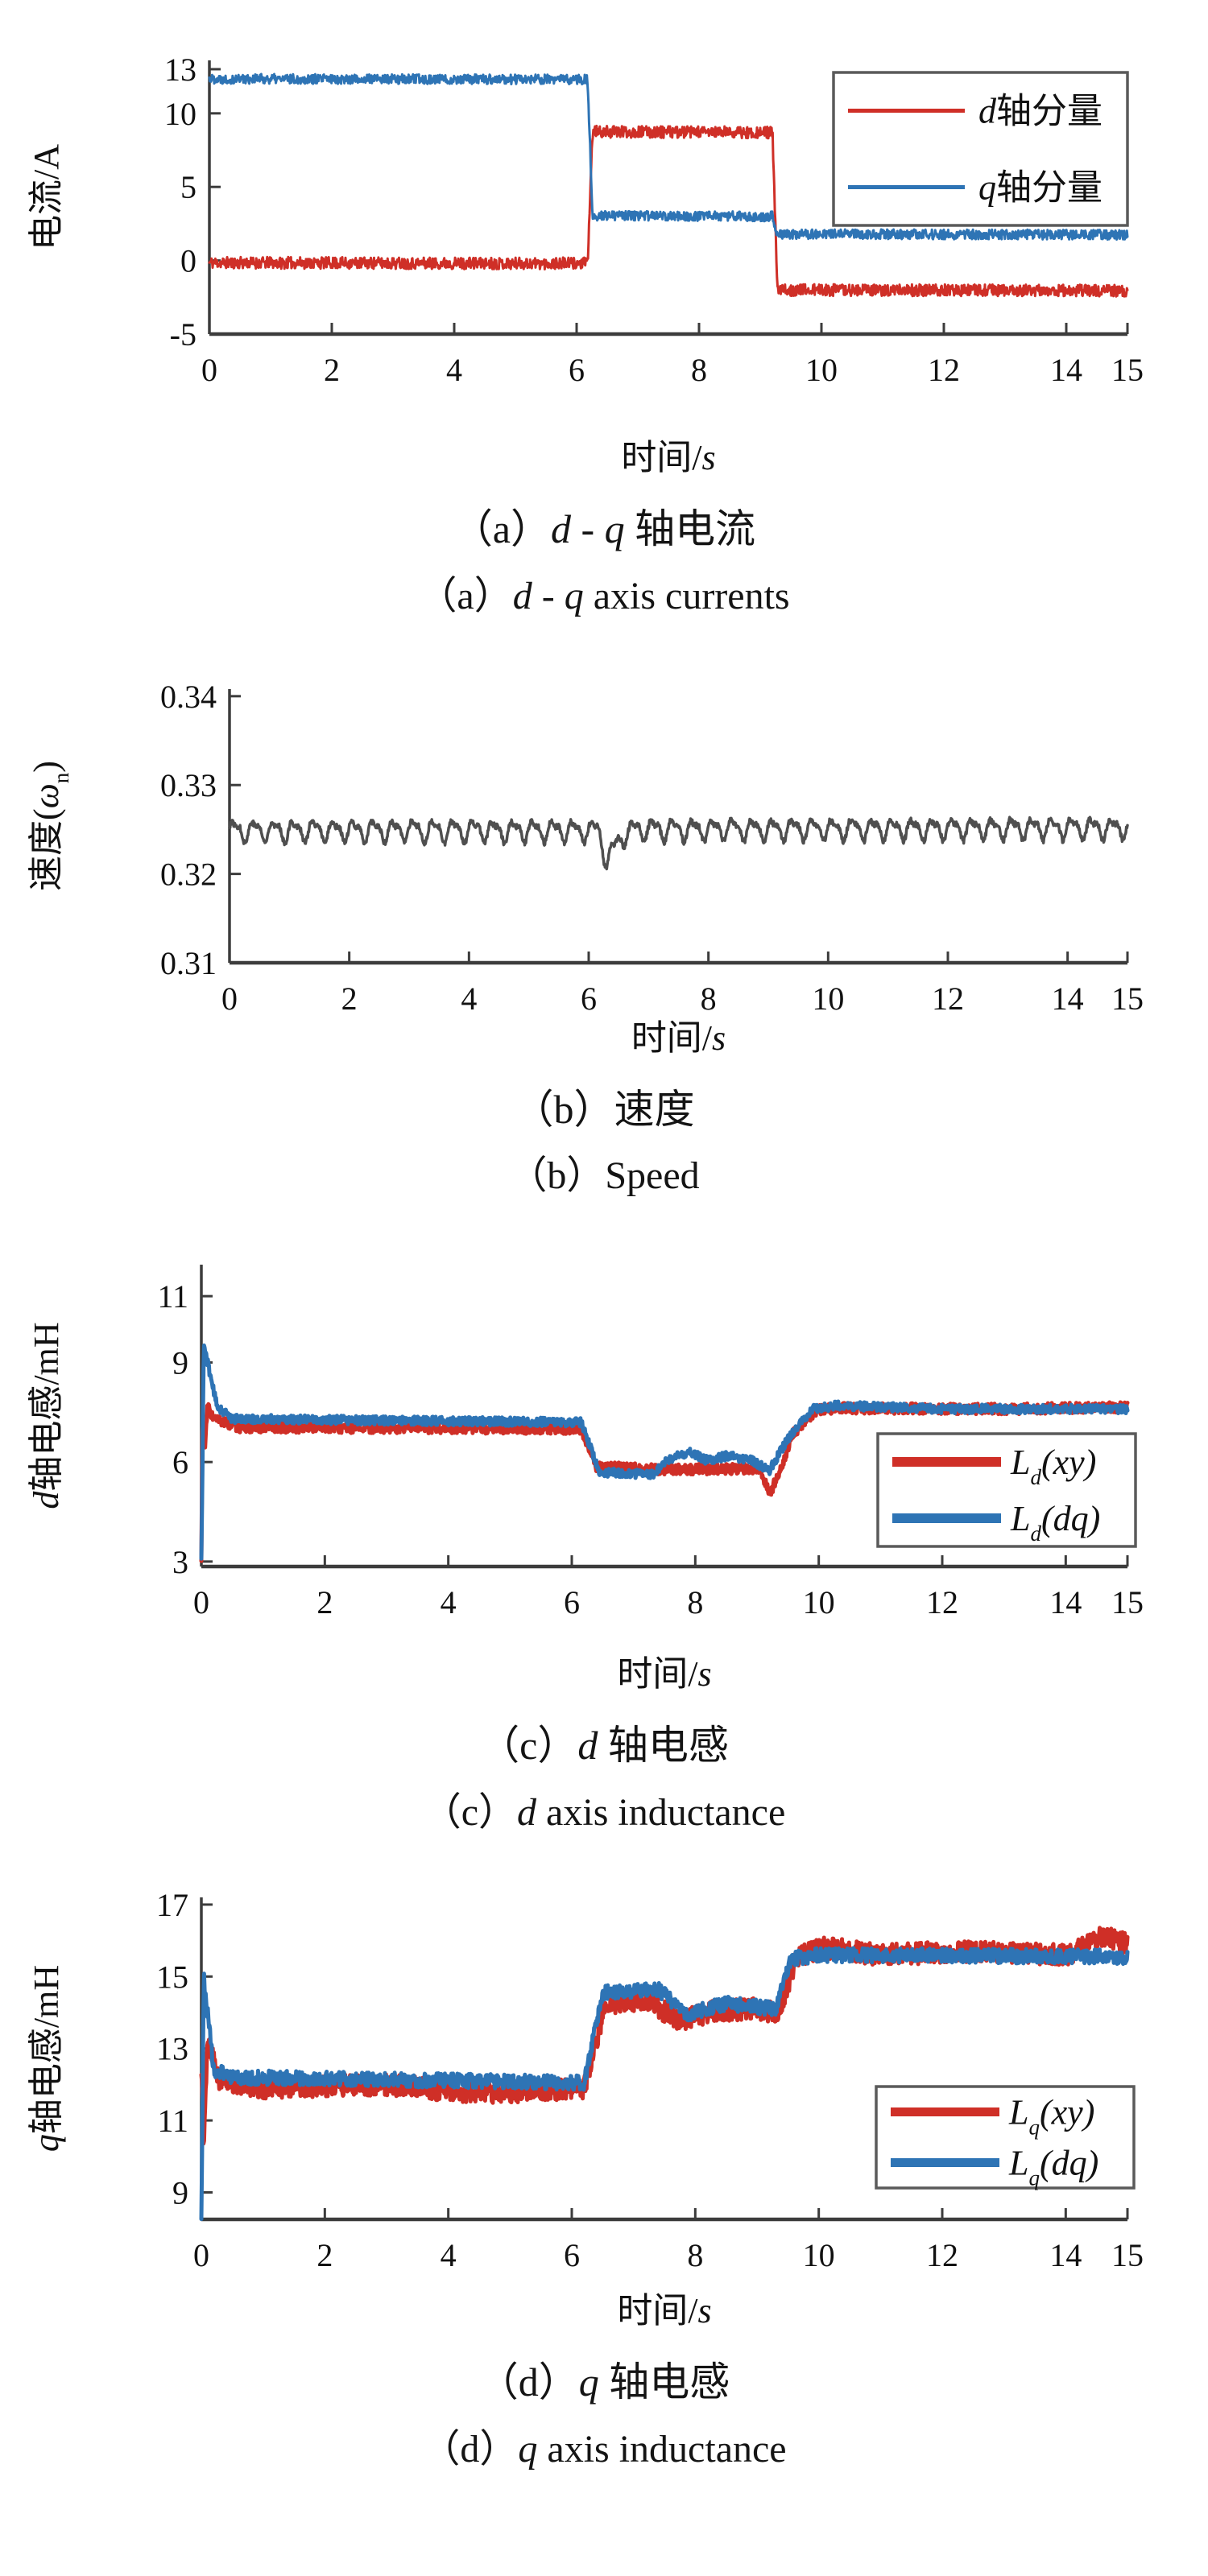  What do you see at coordinates (46, 2058) in the screenshot?
I see `svg-text: q轴电感/mH` at bounding box center [46, 2058].